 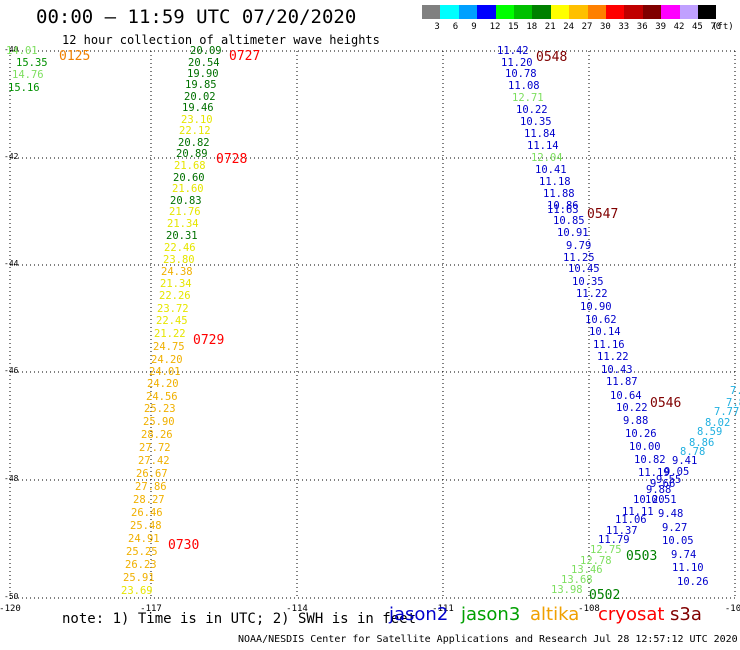 What do you see at coordinates (491, 614) in the screenshot?
I see `legend-jason3: jason3` at bounding box center [491, 614].